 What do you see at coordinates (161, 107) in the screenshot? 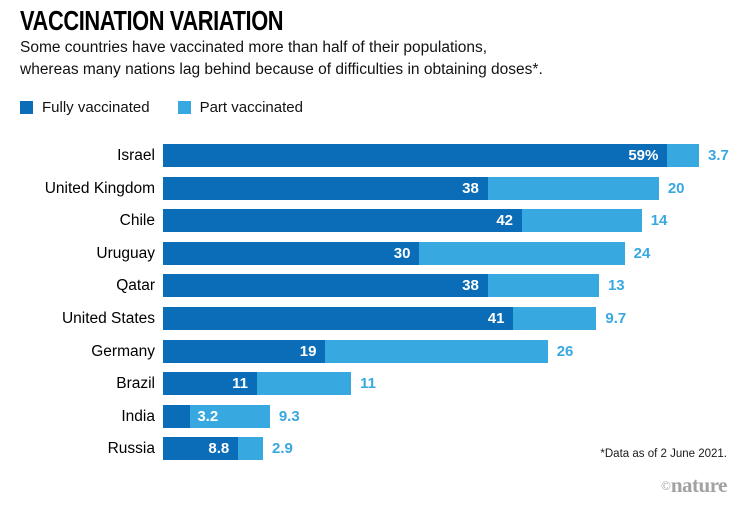
I see `chart-legend: Fully vaccinated Part vaccinated` at bounding box center [161, 107].